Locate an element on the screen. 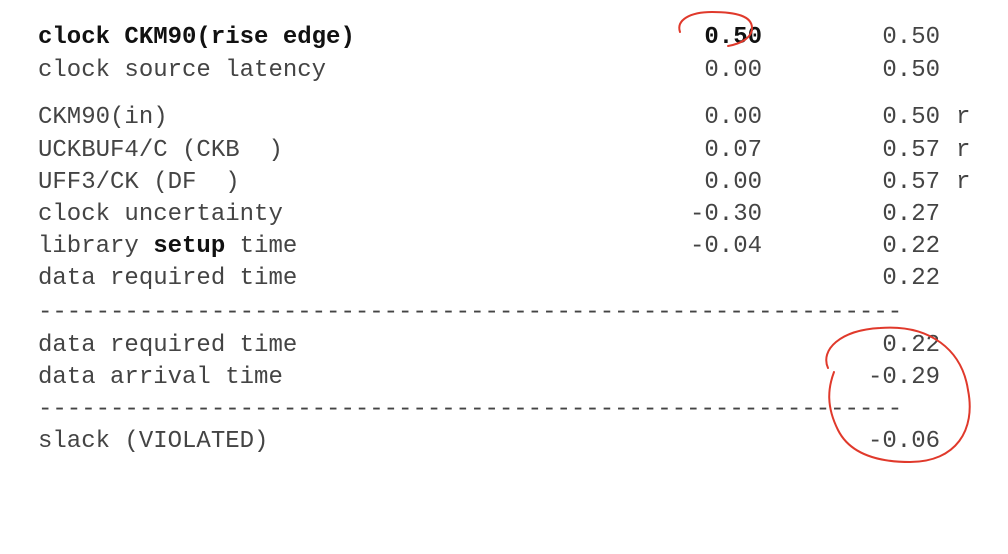 The image size is (1008, 554). row-label: data arrival time is located at coordinates (160, 377).